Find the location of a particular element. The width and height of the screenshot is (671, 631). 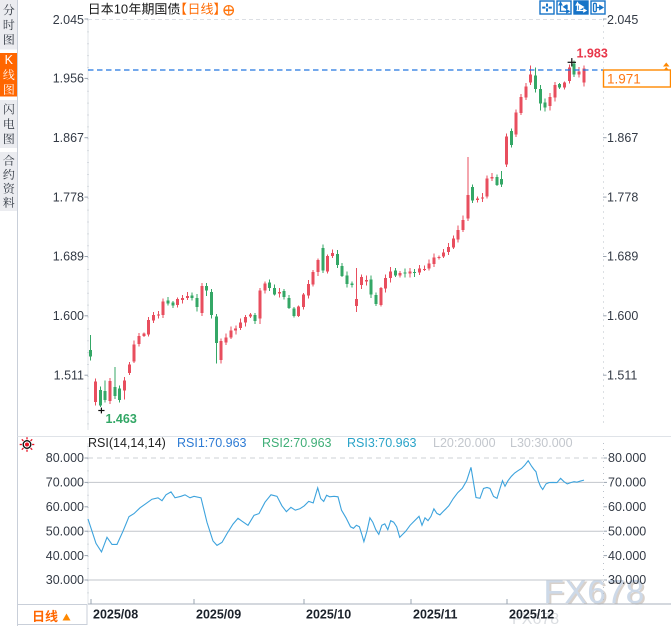

svg-text: 2025/11 is located at coordinates (435, 615).